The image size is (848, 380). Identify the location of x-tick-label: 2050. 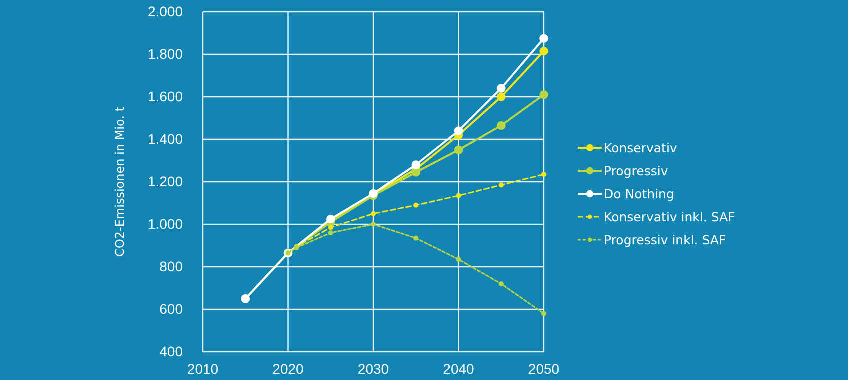
(544, 368).